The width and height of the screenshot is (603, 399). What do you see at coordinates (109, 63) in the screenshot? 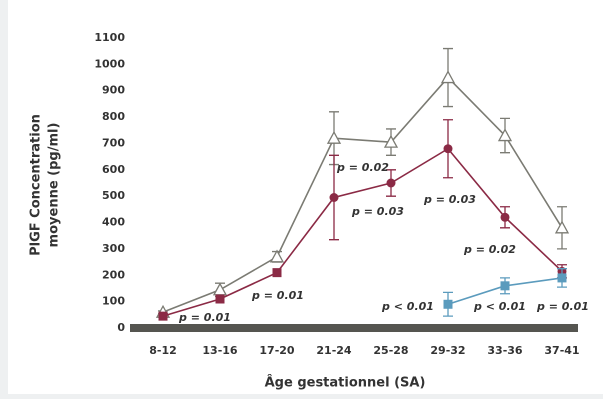
I see `y-tick-label: 1000` at bounding box center [109, 63].